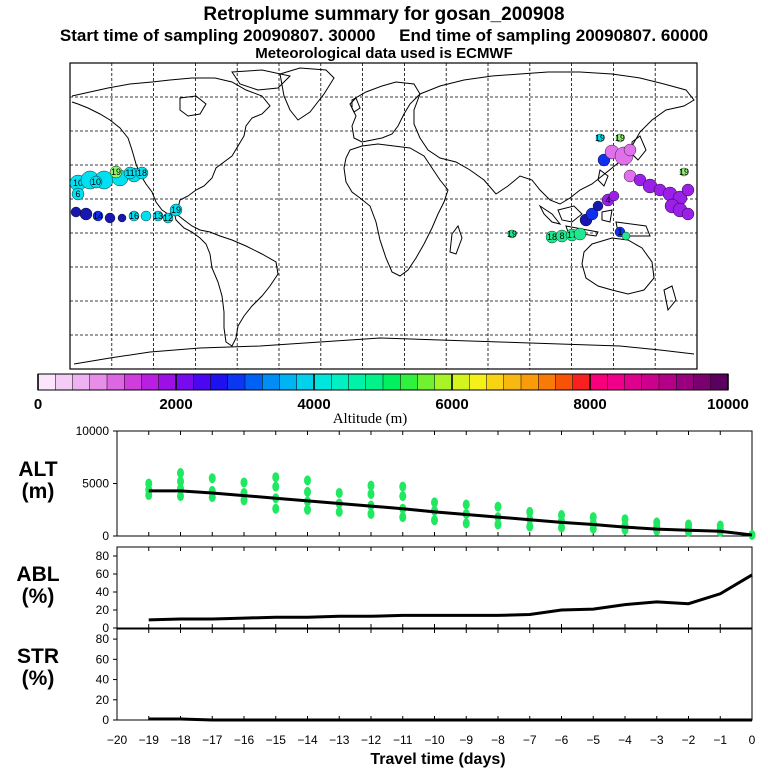 The image size is (768, 768). What do you see at coordinates (93, 431) in the screenshot?
I see `y-tick-label: 10000` at bounding box center [93, 431].